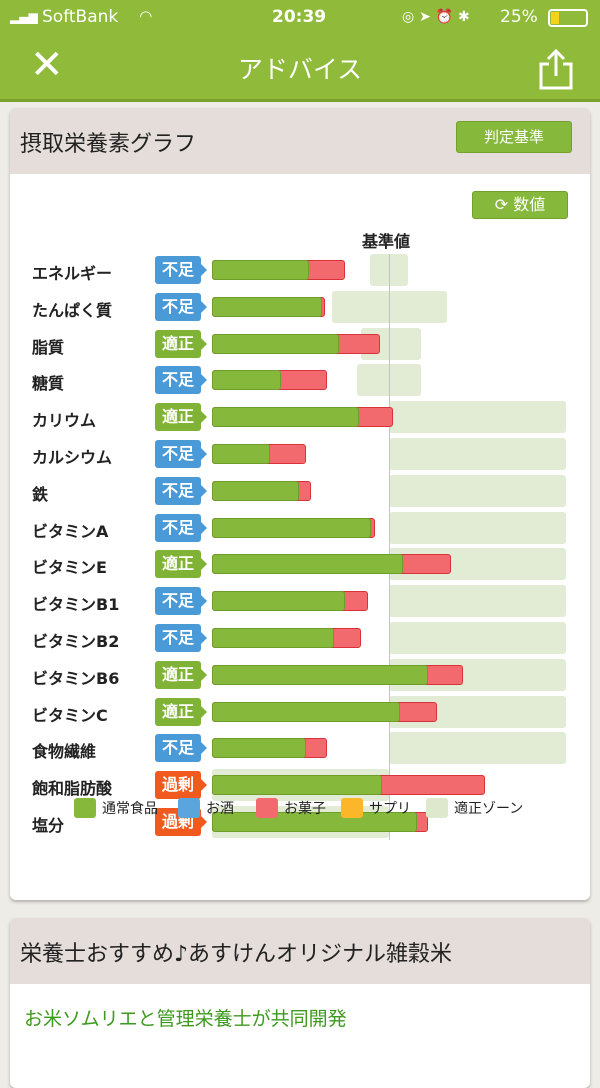 The image size is (600, 1088). Describe the element at coordinates (72, 457) in the screenshot. I see `nutrient-label: カルシウム` at that location.